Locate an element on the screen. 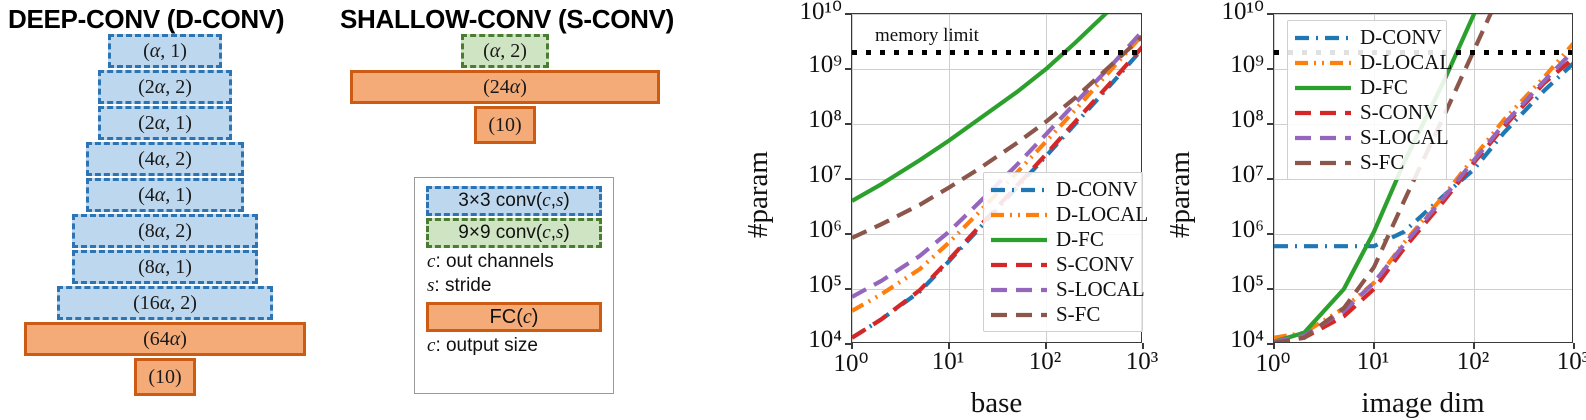  legend-label: S-FC is located at coordinates (1382, 162).